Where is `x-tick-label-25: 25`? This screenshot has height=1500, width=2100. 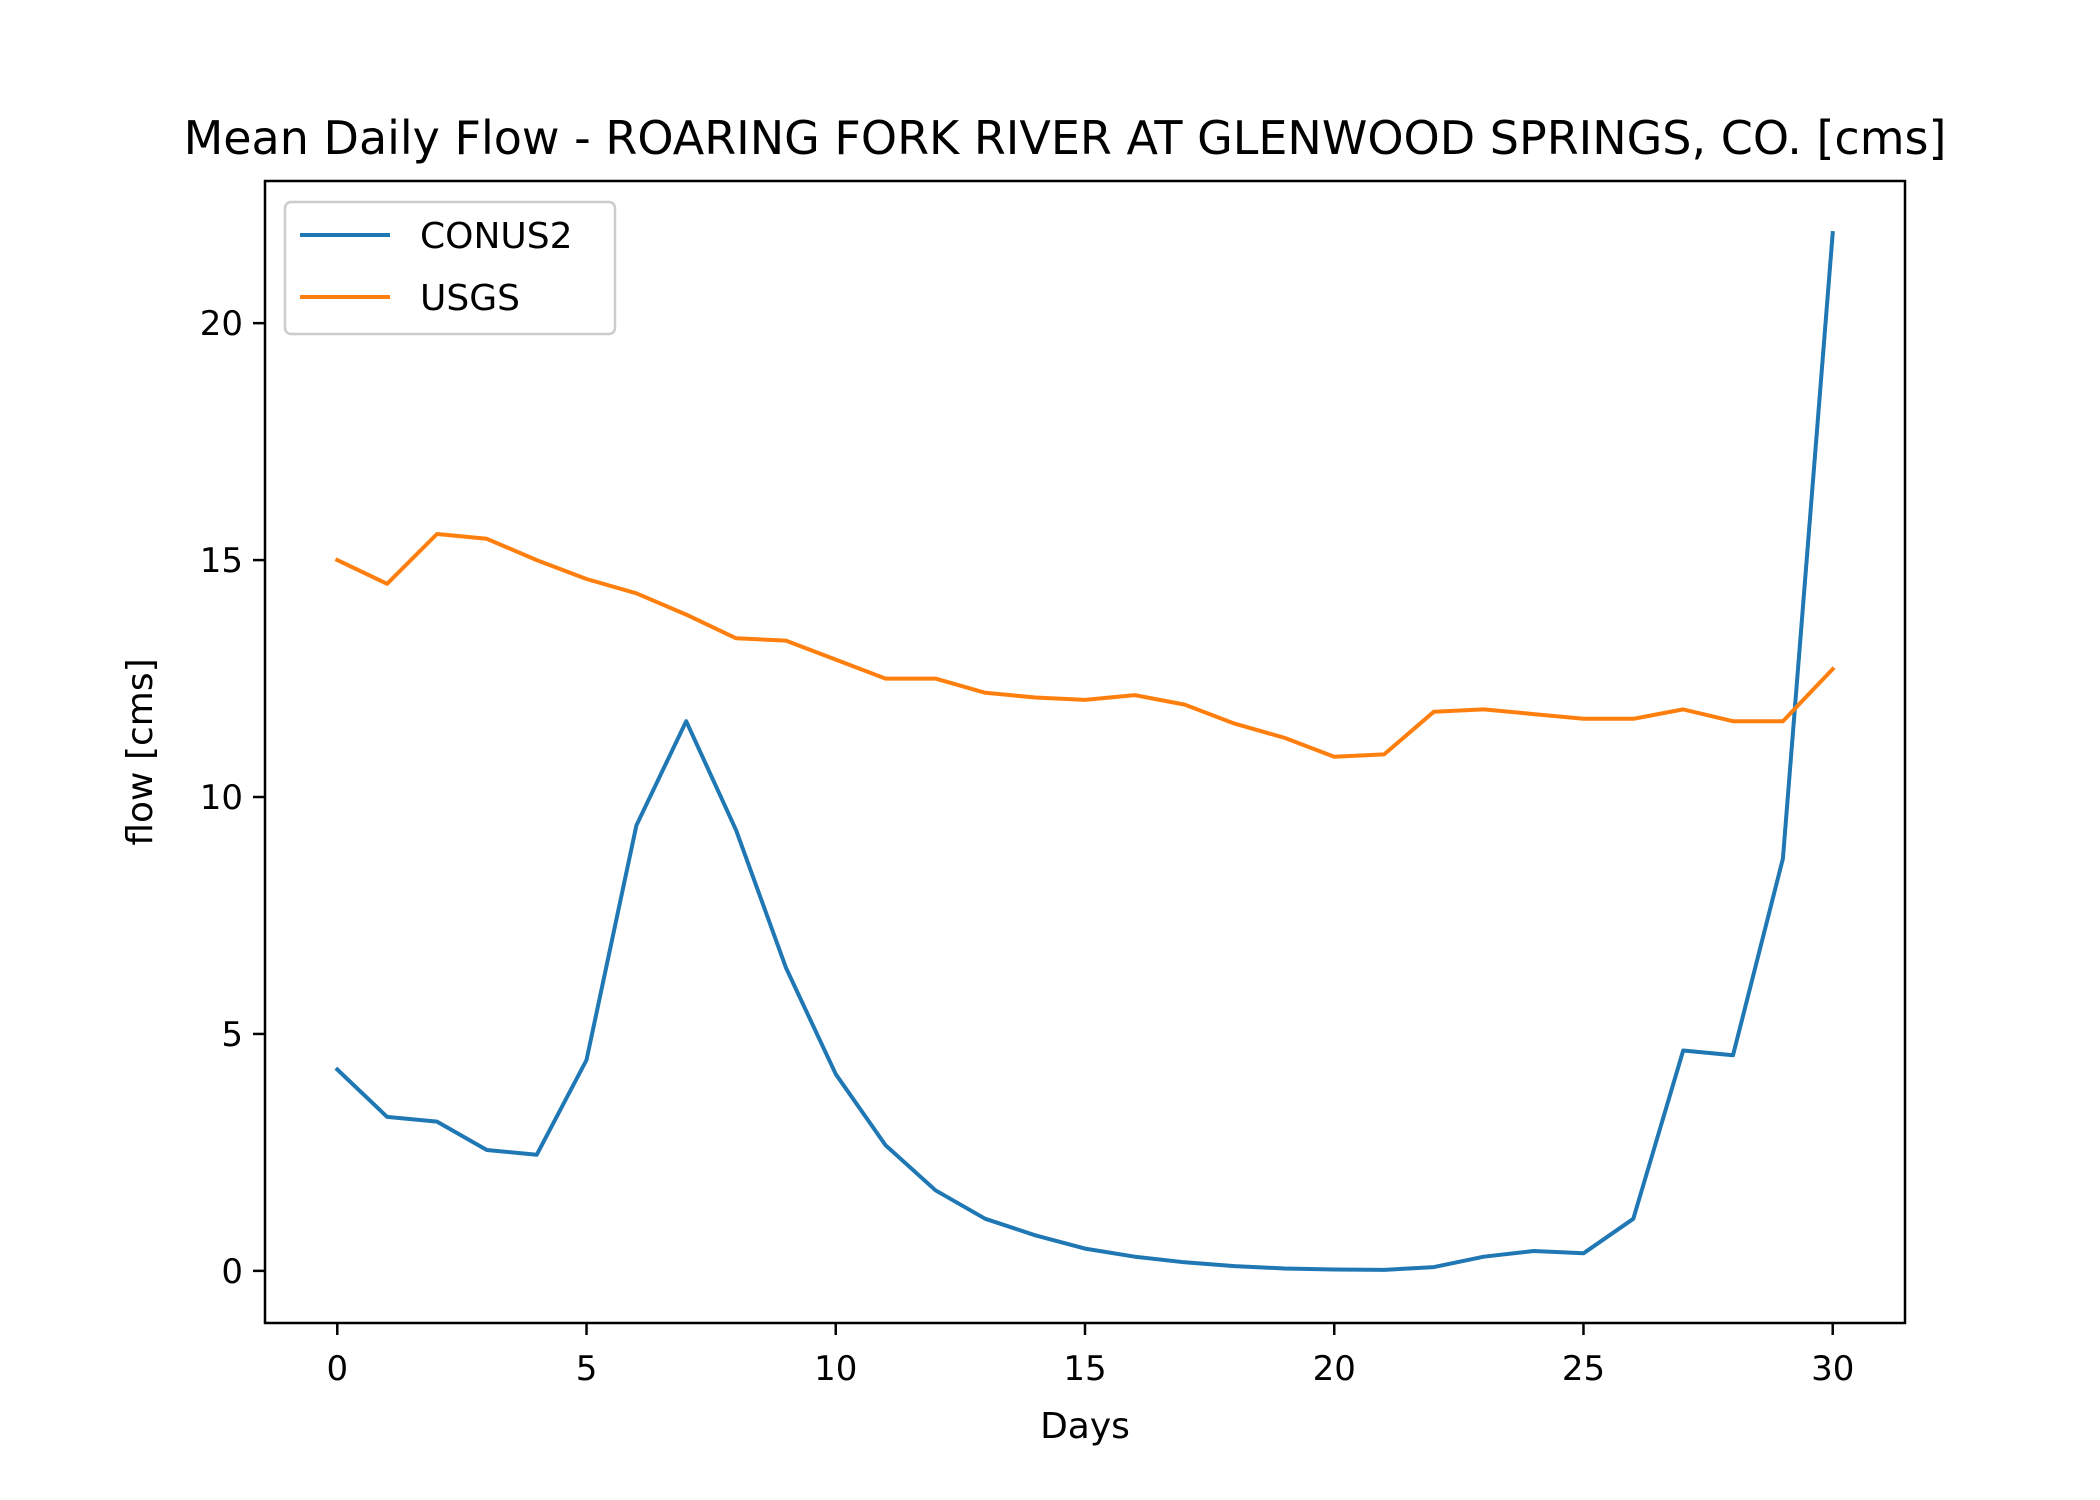 x-tick-label-25: 25 is located at coordinates (1583, 1369).